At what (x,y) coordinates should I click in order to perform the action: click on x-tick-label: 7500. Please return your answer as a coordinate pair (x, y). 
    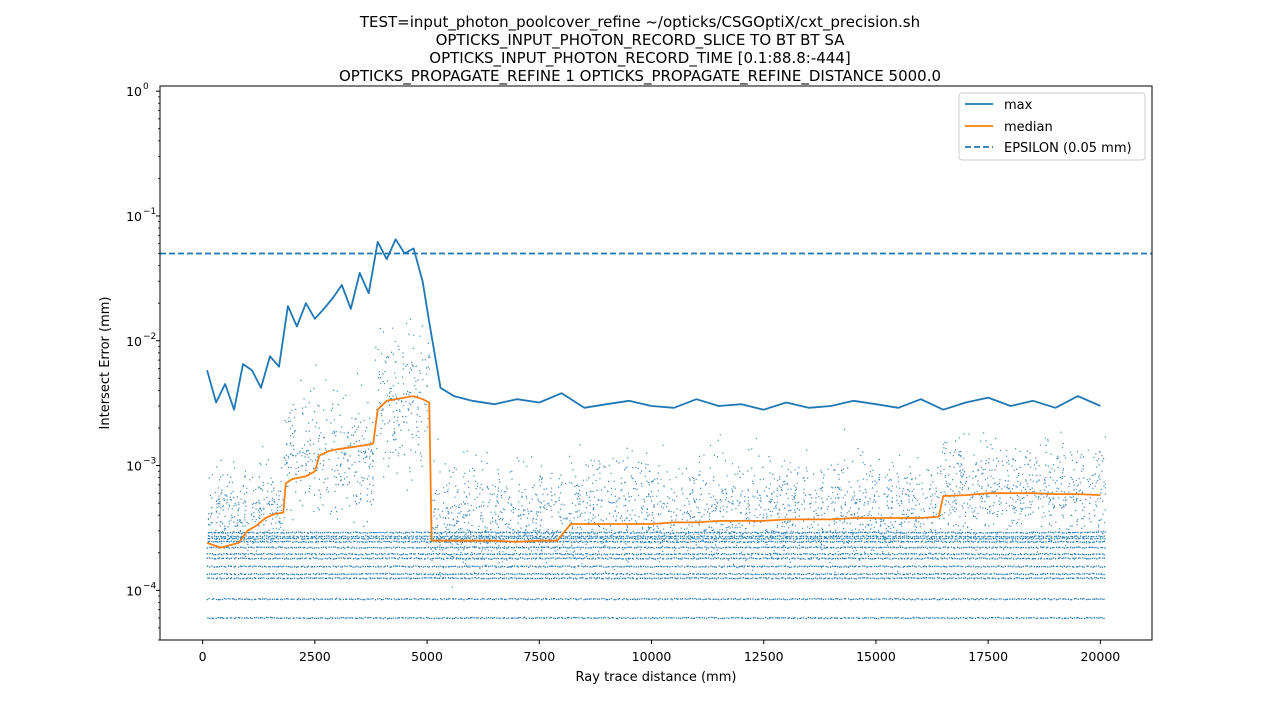
    Looking at the image, I should click on (539, 656).